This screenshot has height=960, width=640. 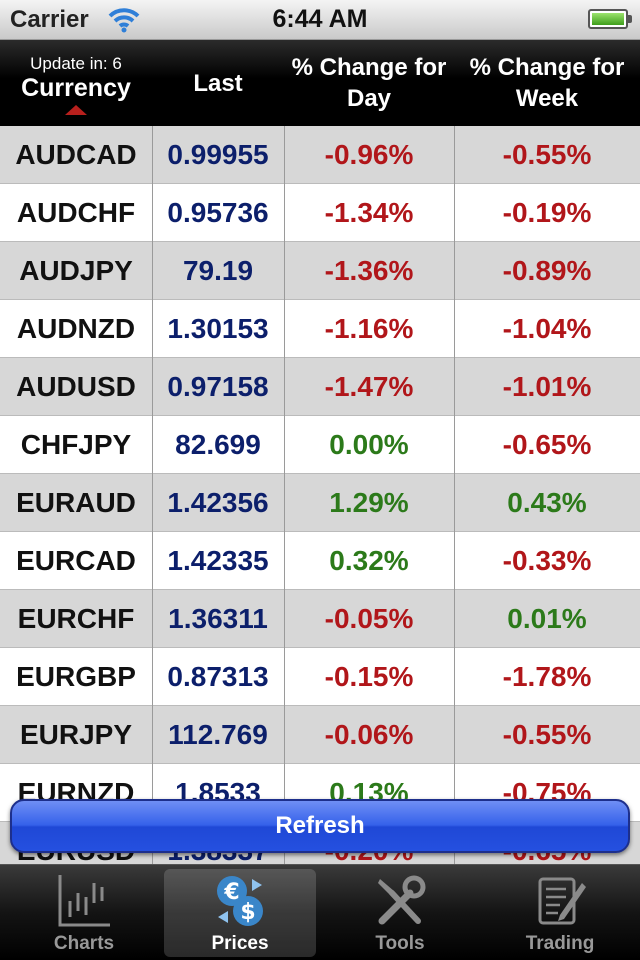 I want to click on day-change: -0.15%, so click(x=369, y=676).